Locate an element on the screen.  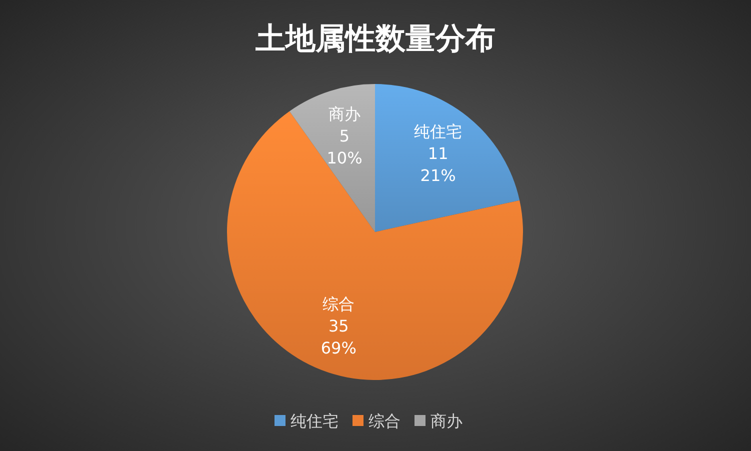
slice-label: 商办 is located at coordinates (344, 114).